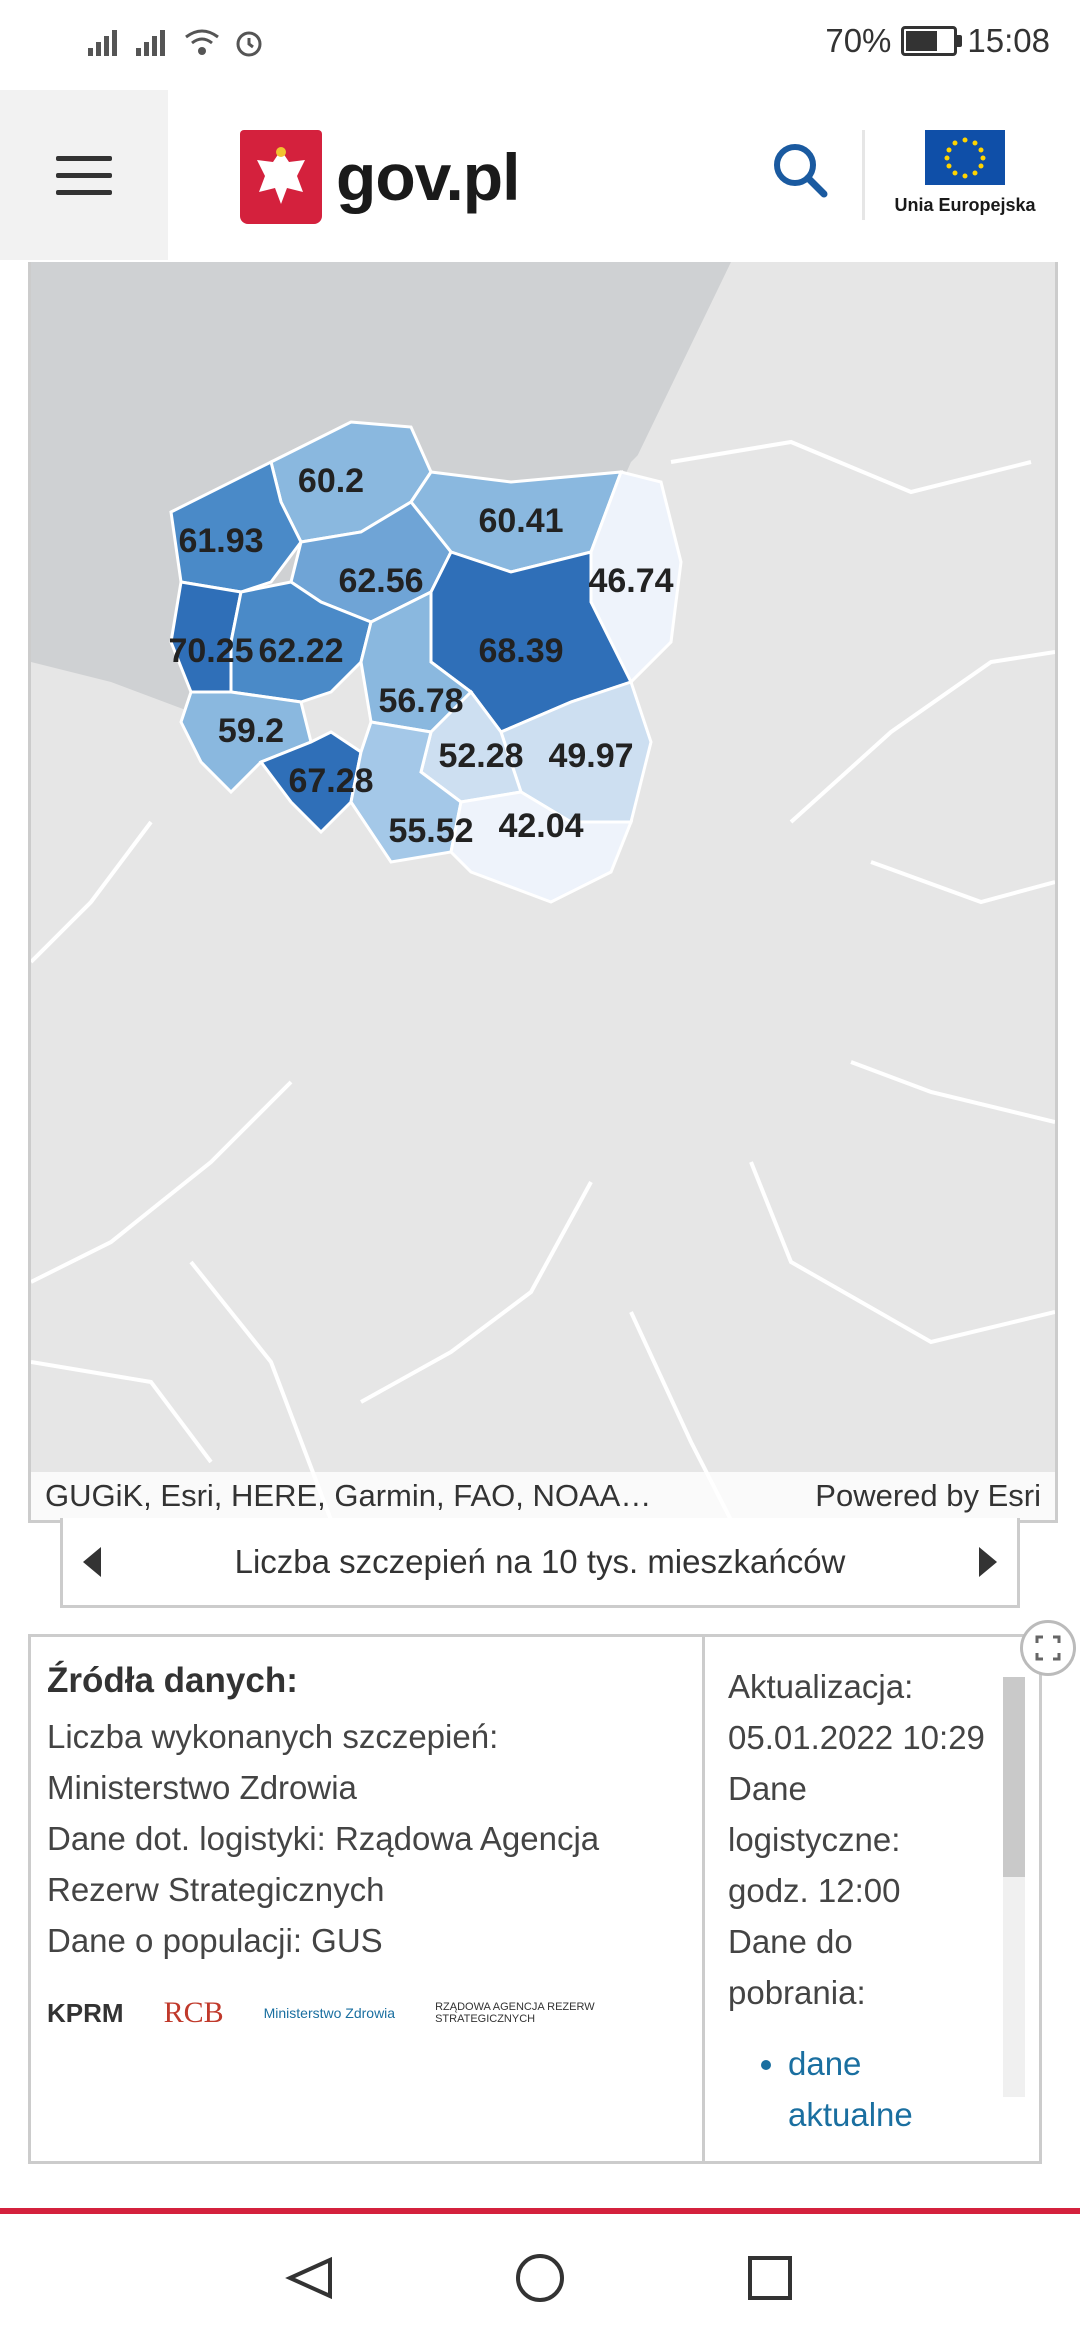  I want to click on next-arrow-icon, so click(987, 1561).